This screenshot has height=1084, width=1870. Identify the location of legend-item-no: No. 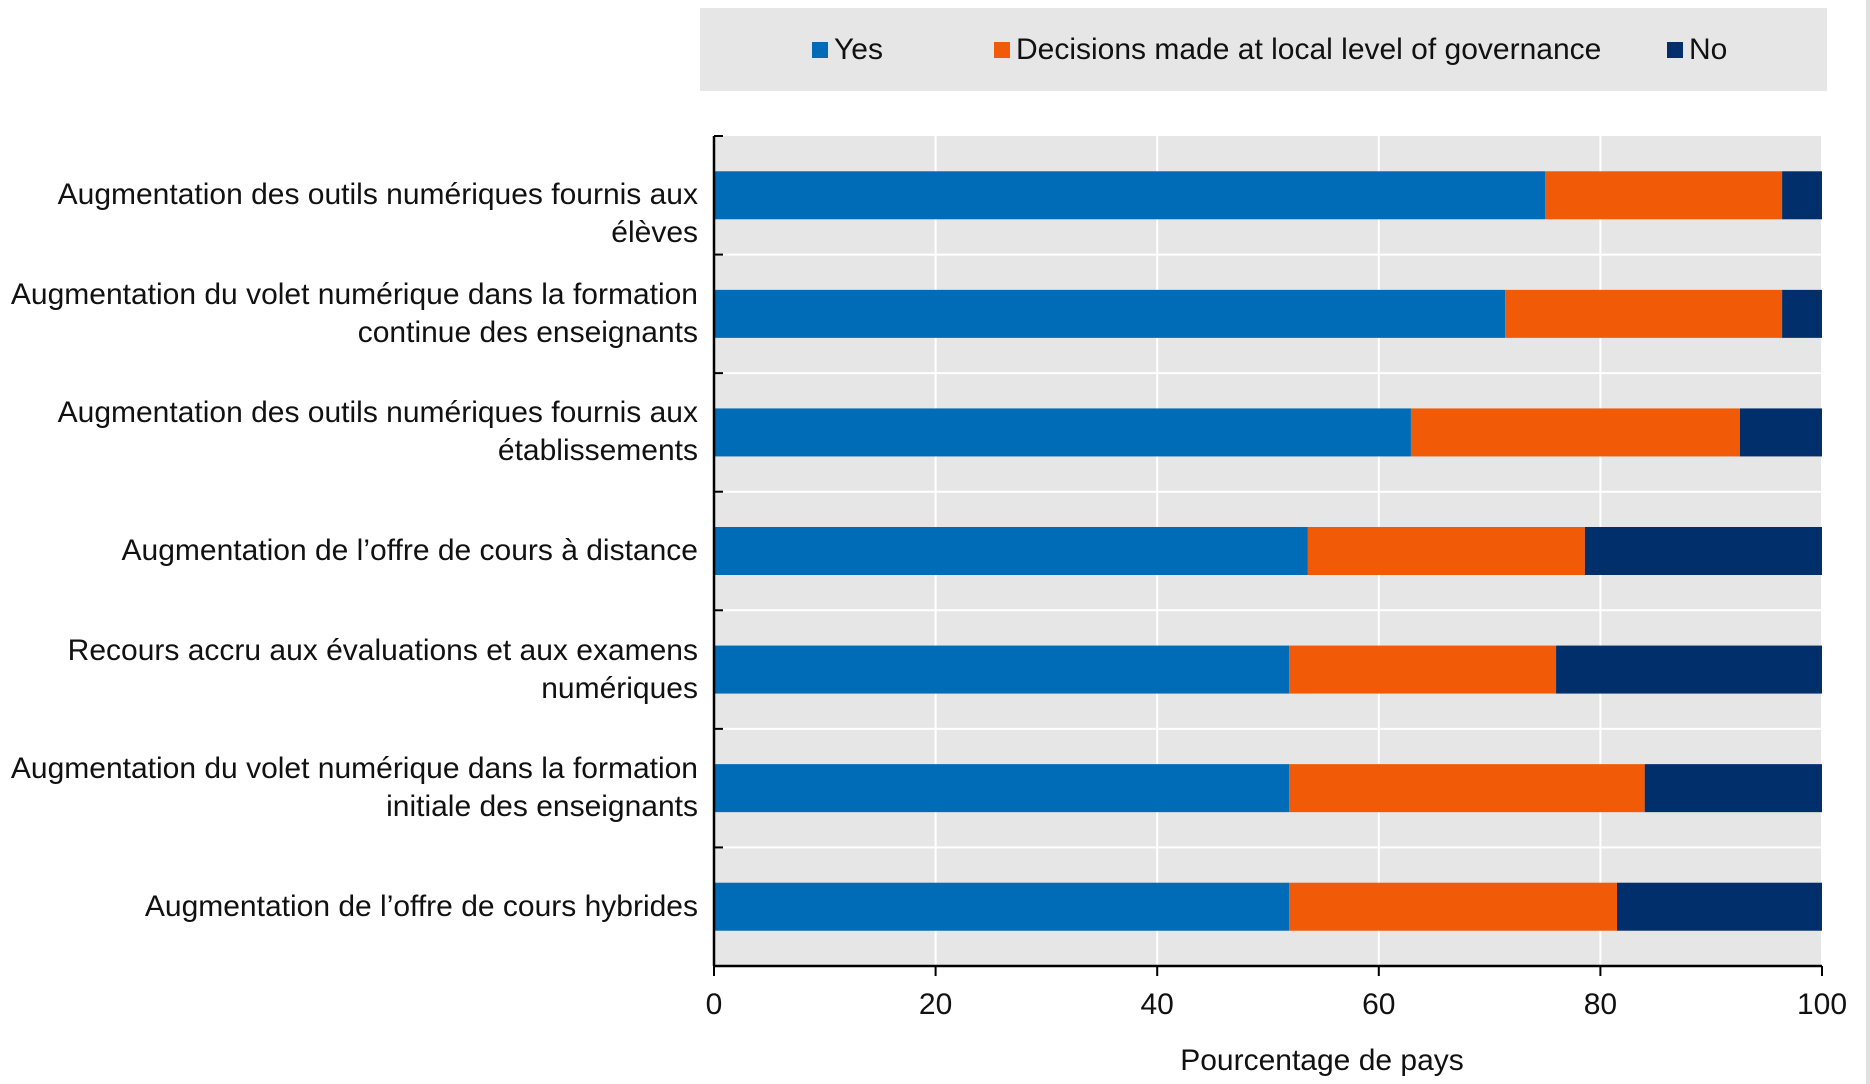
(1697, 49).